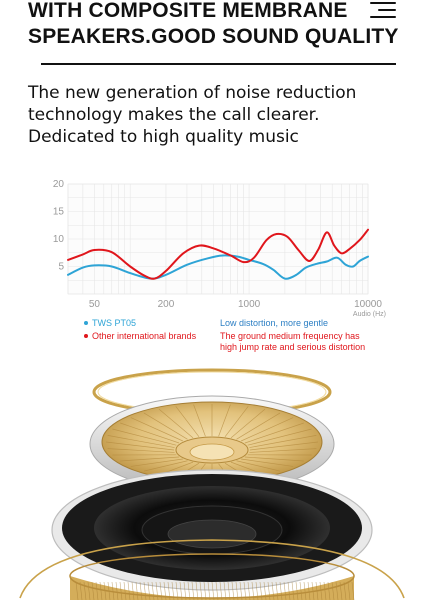 The width and height of the screenshot is (424, 600). I want to click on y-tick-label: 10, so click(59, 239).